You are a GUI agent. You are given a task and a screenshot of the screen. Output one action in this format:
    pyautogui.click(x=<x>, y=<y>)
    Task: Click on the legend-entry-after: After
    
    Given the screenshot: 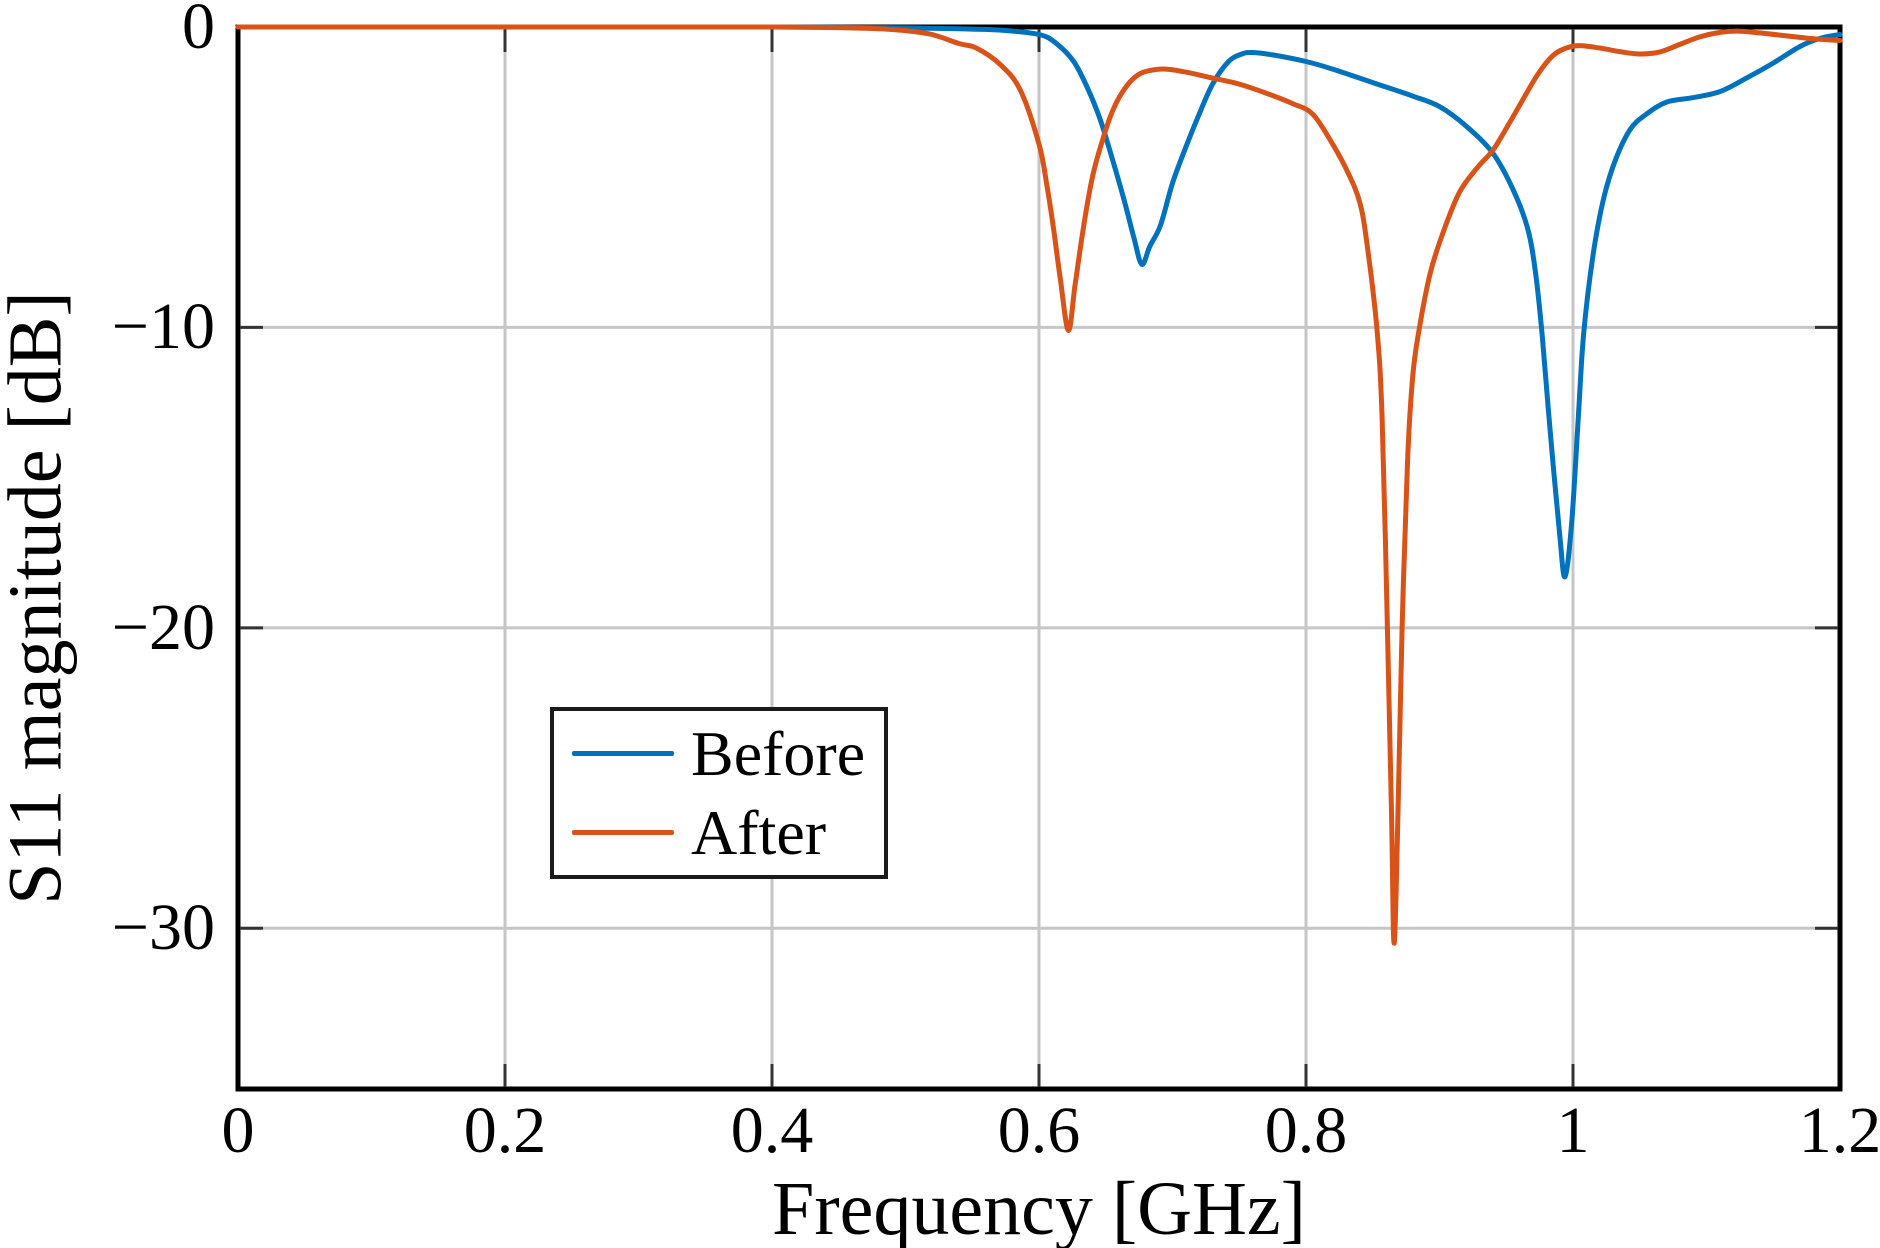 What is the action you would take?
    pyautogui.click(x=719, y=832)
    